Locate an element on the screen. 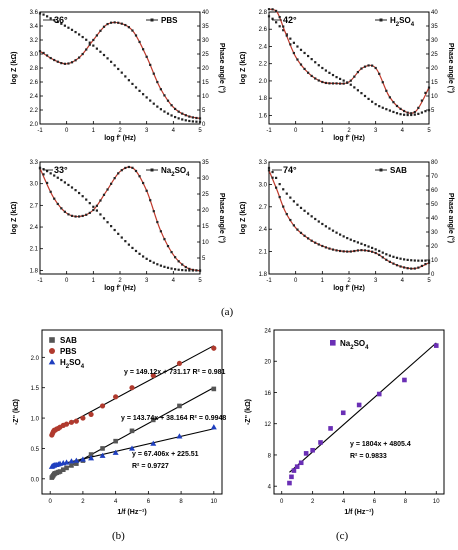  y-tick-label: 2.1 is located at coordinates (263, 253).